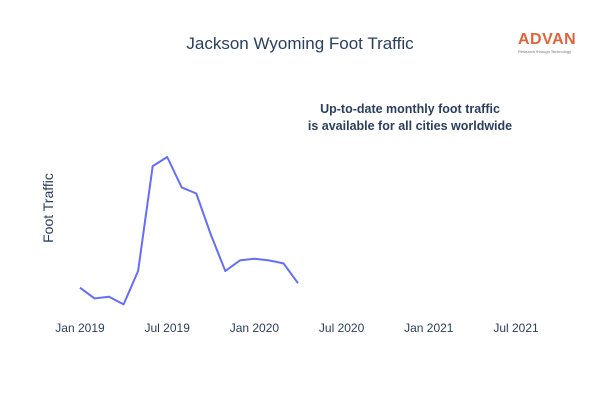  Describe the element at coordinates (516, 328) in the screenshot. I see `x-tick-label: Jul 2021` at that location.